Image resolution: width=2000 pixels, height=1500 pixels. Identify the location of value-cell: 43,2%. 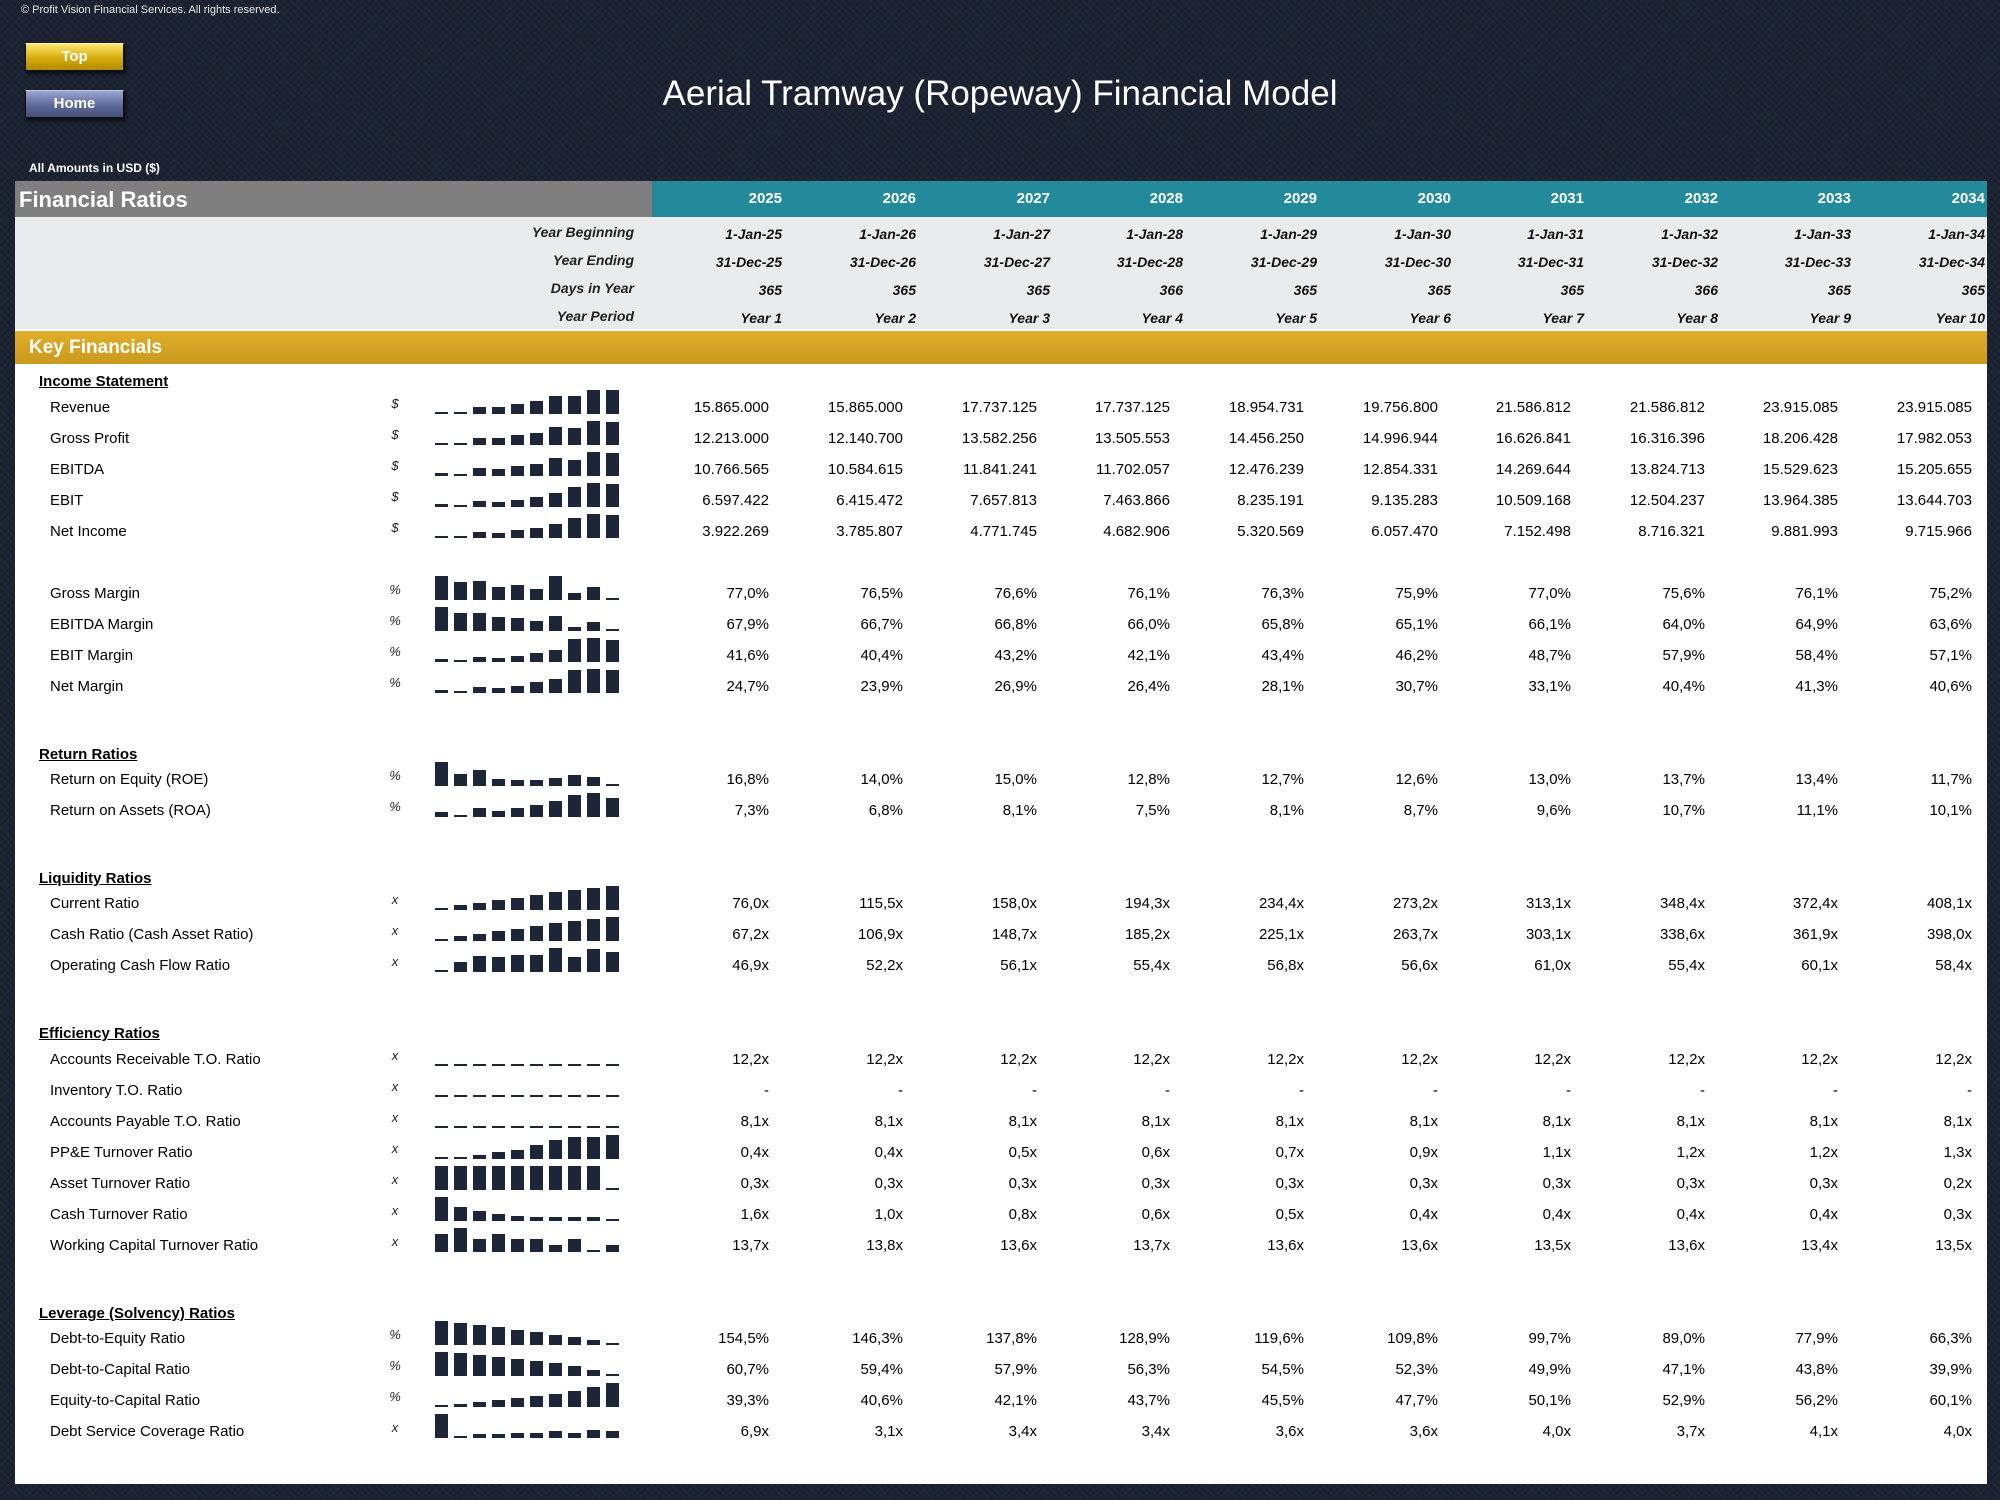
(1015, 655).